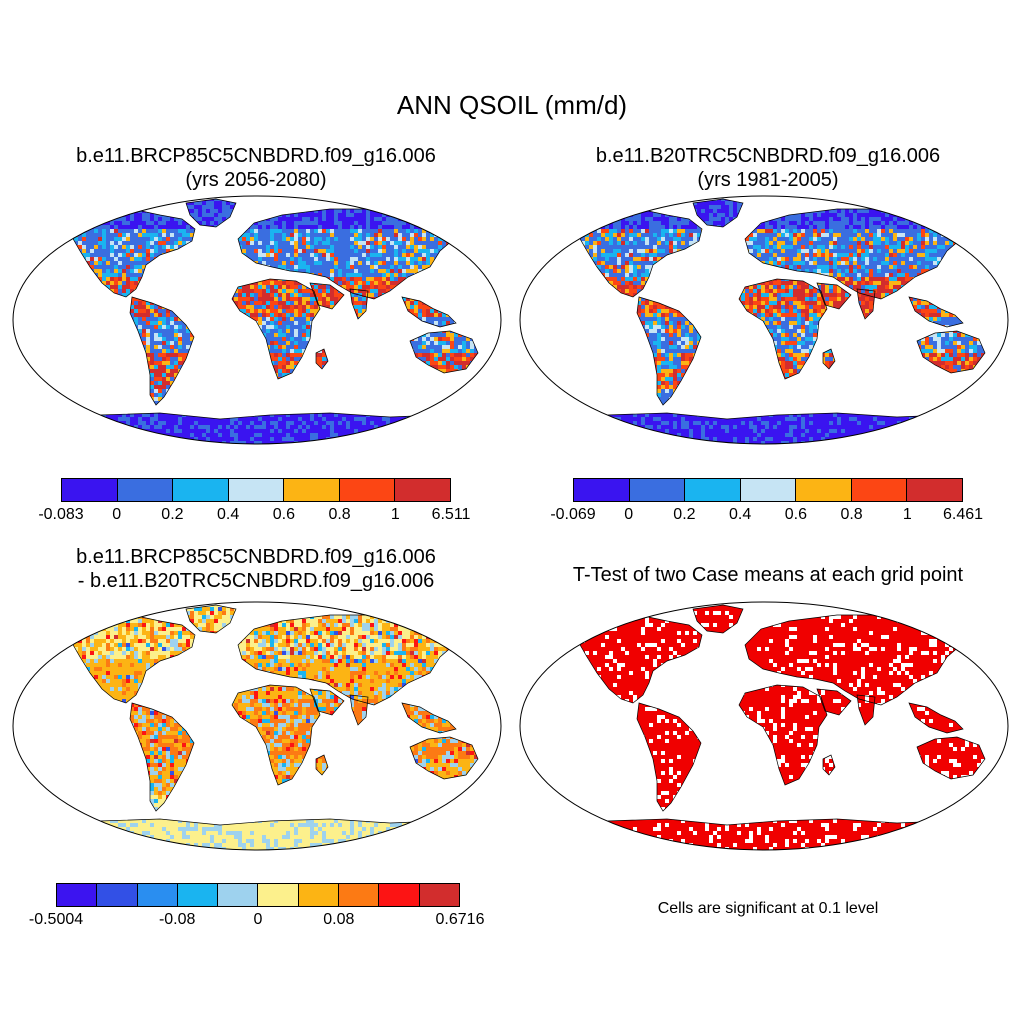 This screenshot has height=1024, width=1024. I want to click on colorbar-tick-label: 6.461, so click(963, 515).